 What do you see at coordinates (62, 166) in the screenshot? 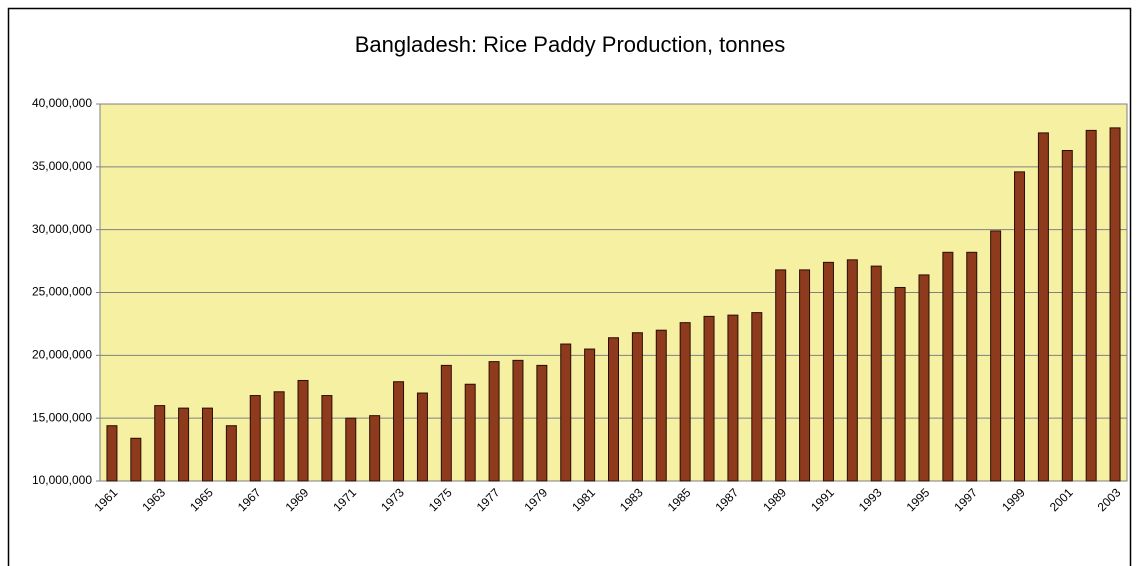
I see `y-tick-label: 35,000,000` at bounding box center [62, 166].